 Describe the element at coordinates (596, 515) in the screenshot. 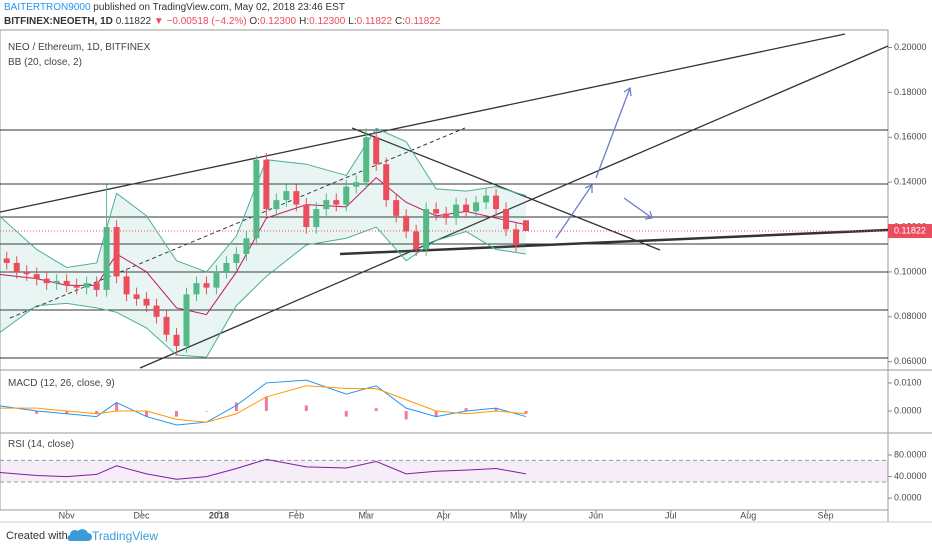

I see `x-tick-label: Jun` at that location.